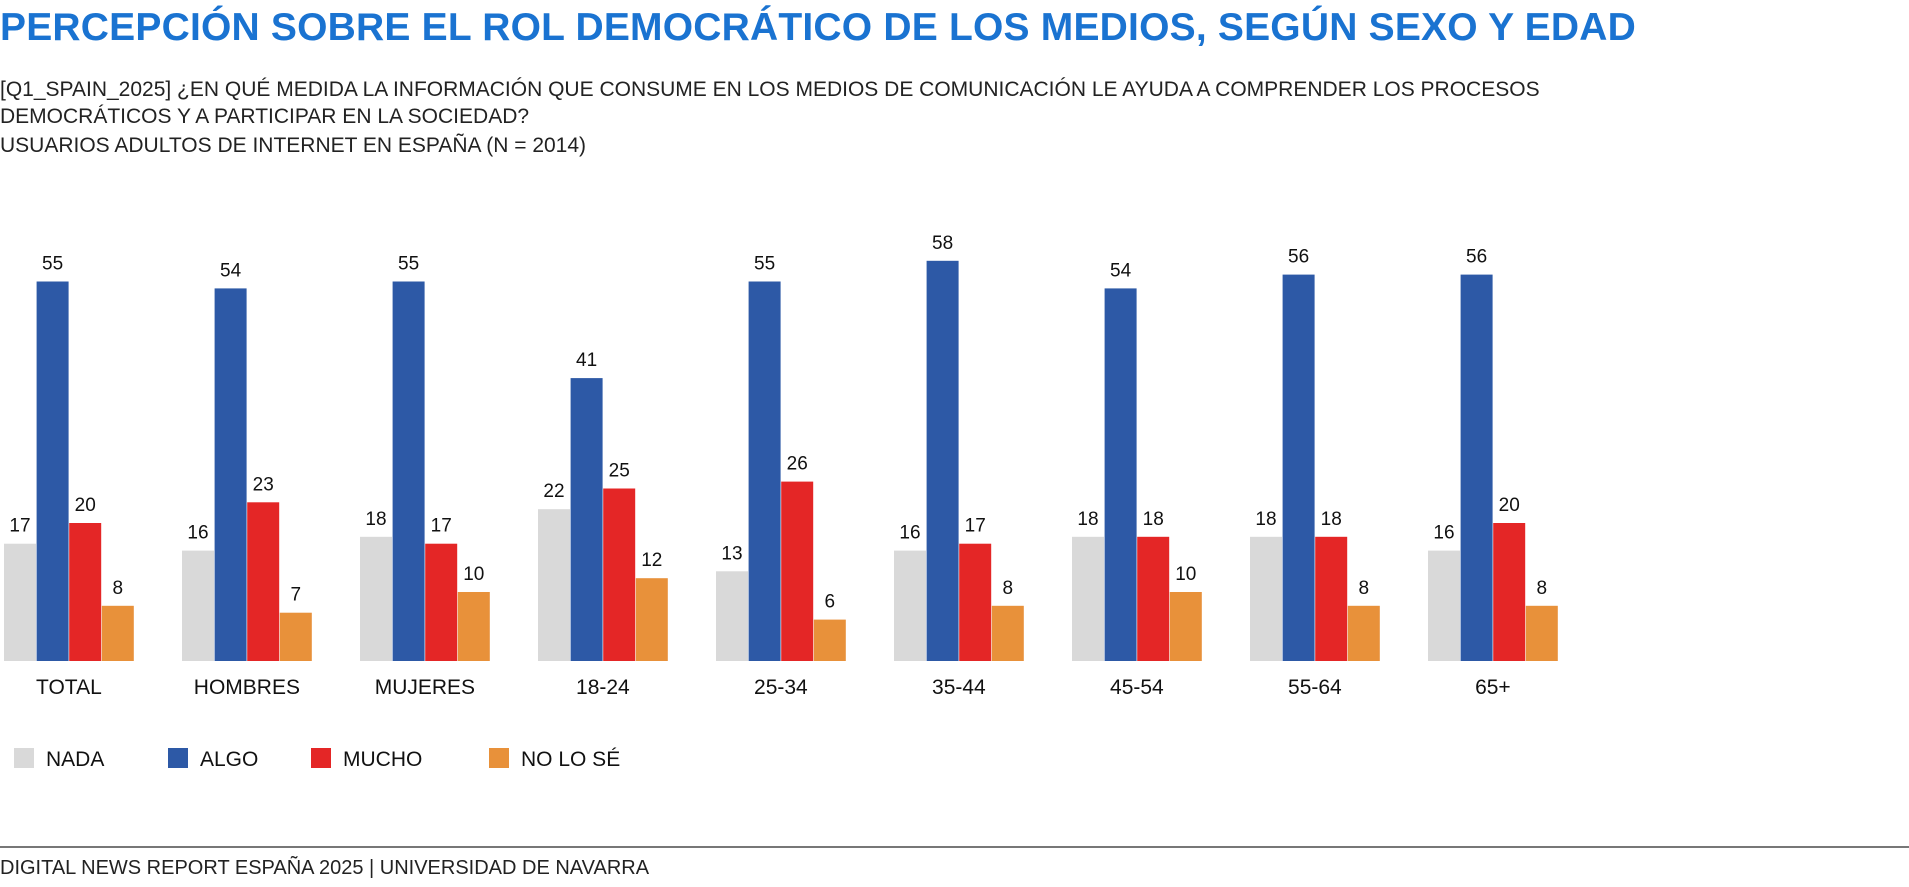  Describe the element at coordinates (586, 360) in the screenshot. I see `data-label: 41` at that location.